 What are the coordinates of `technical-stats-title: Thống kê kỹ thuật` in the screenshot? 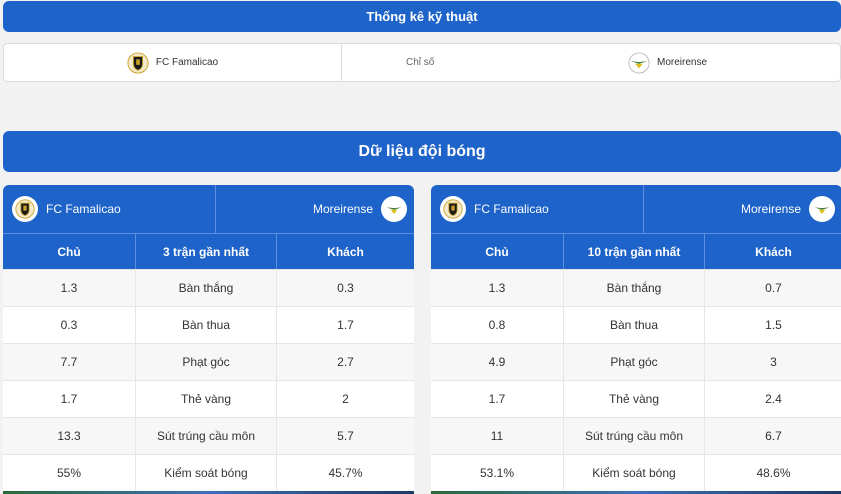 It's located at (422, 16).